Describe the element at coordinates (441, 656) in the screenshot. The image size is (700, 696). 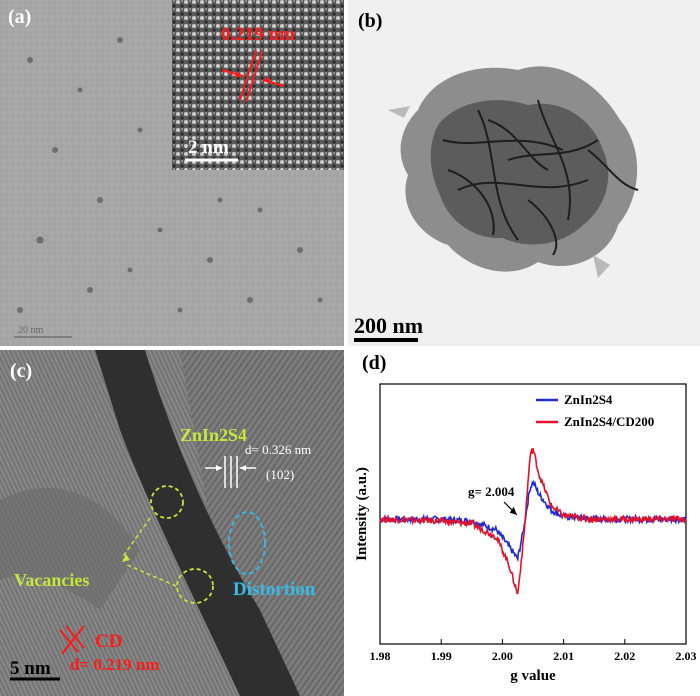
I see `x-tick-label-1: 1.99` at that location.